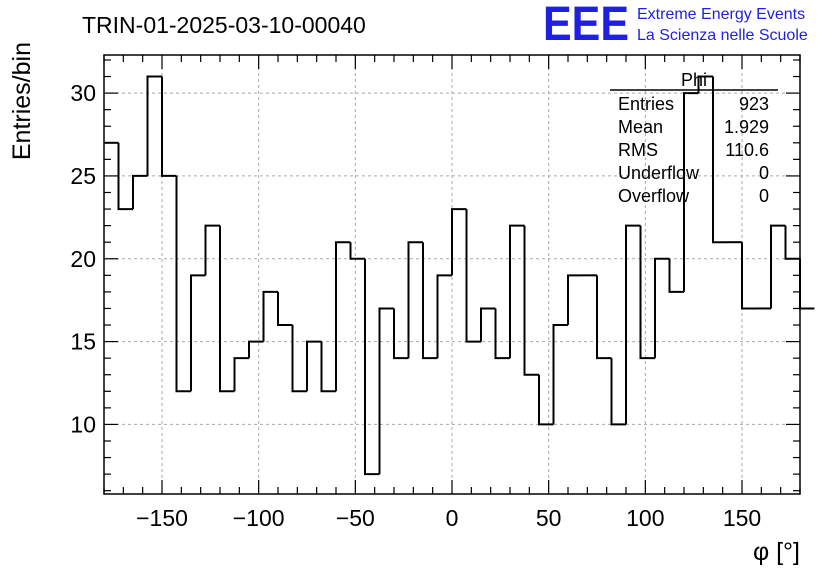 The image size is (836, 572). I want to click on chart-title: TRIN-01-2025-03-10-00040, so click(224, 25).